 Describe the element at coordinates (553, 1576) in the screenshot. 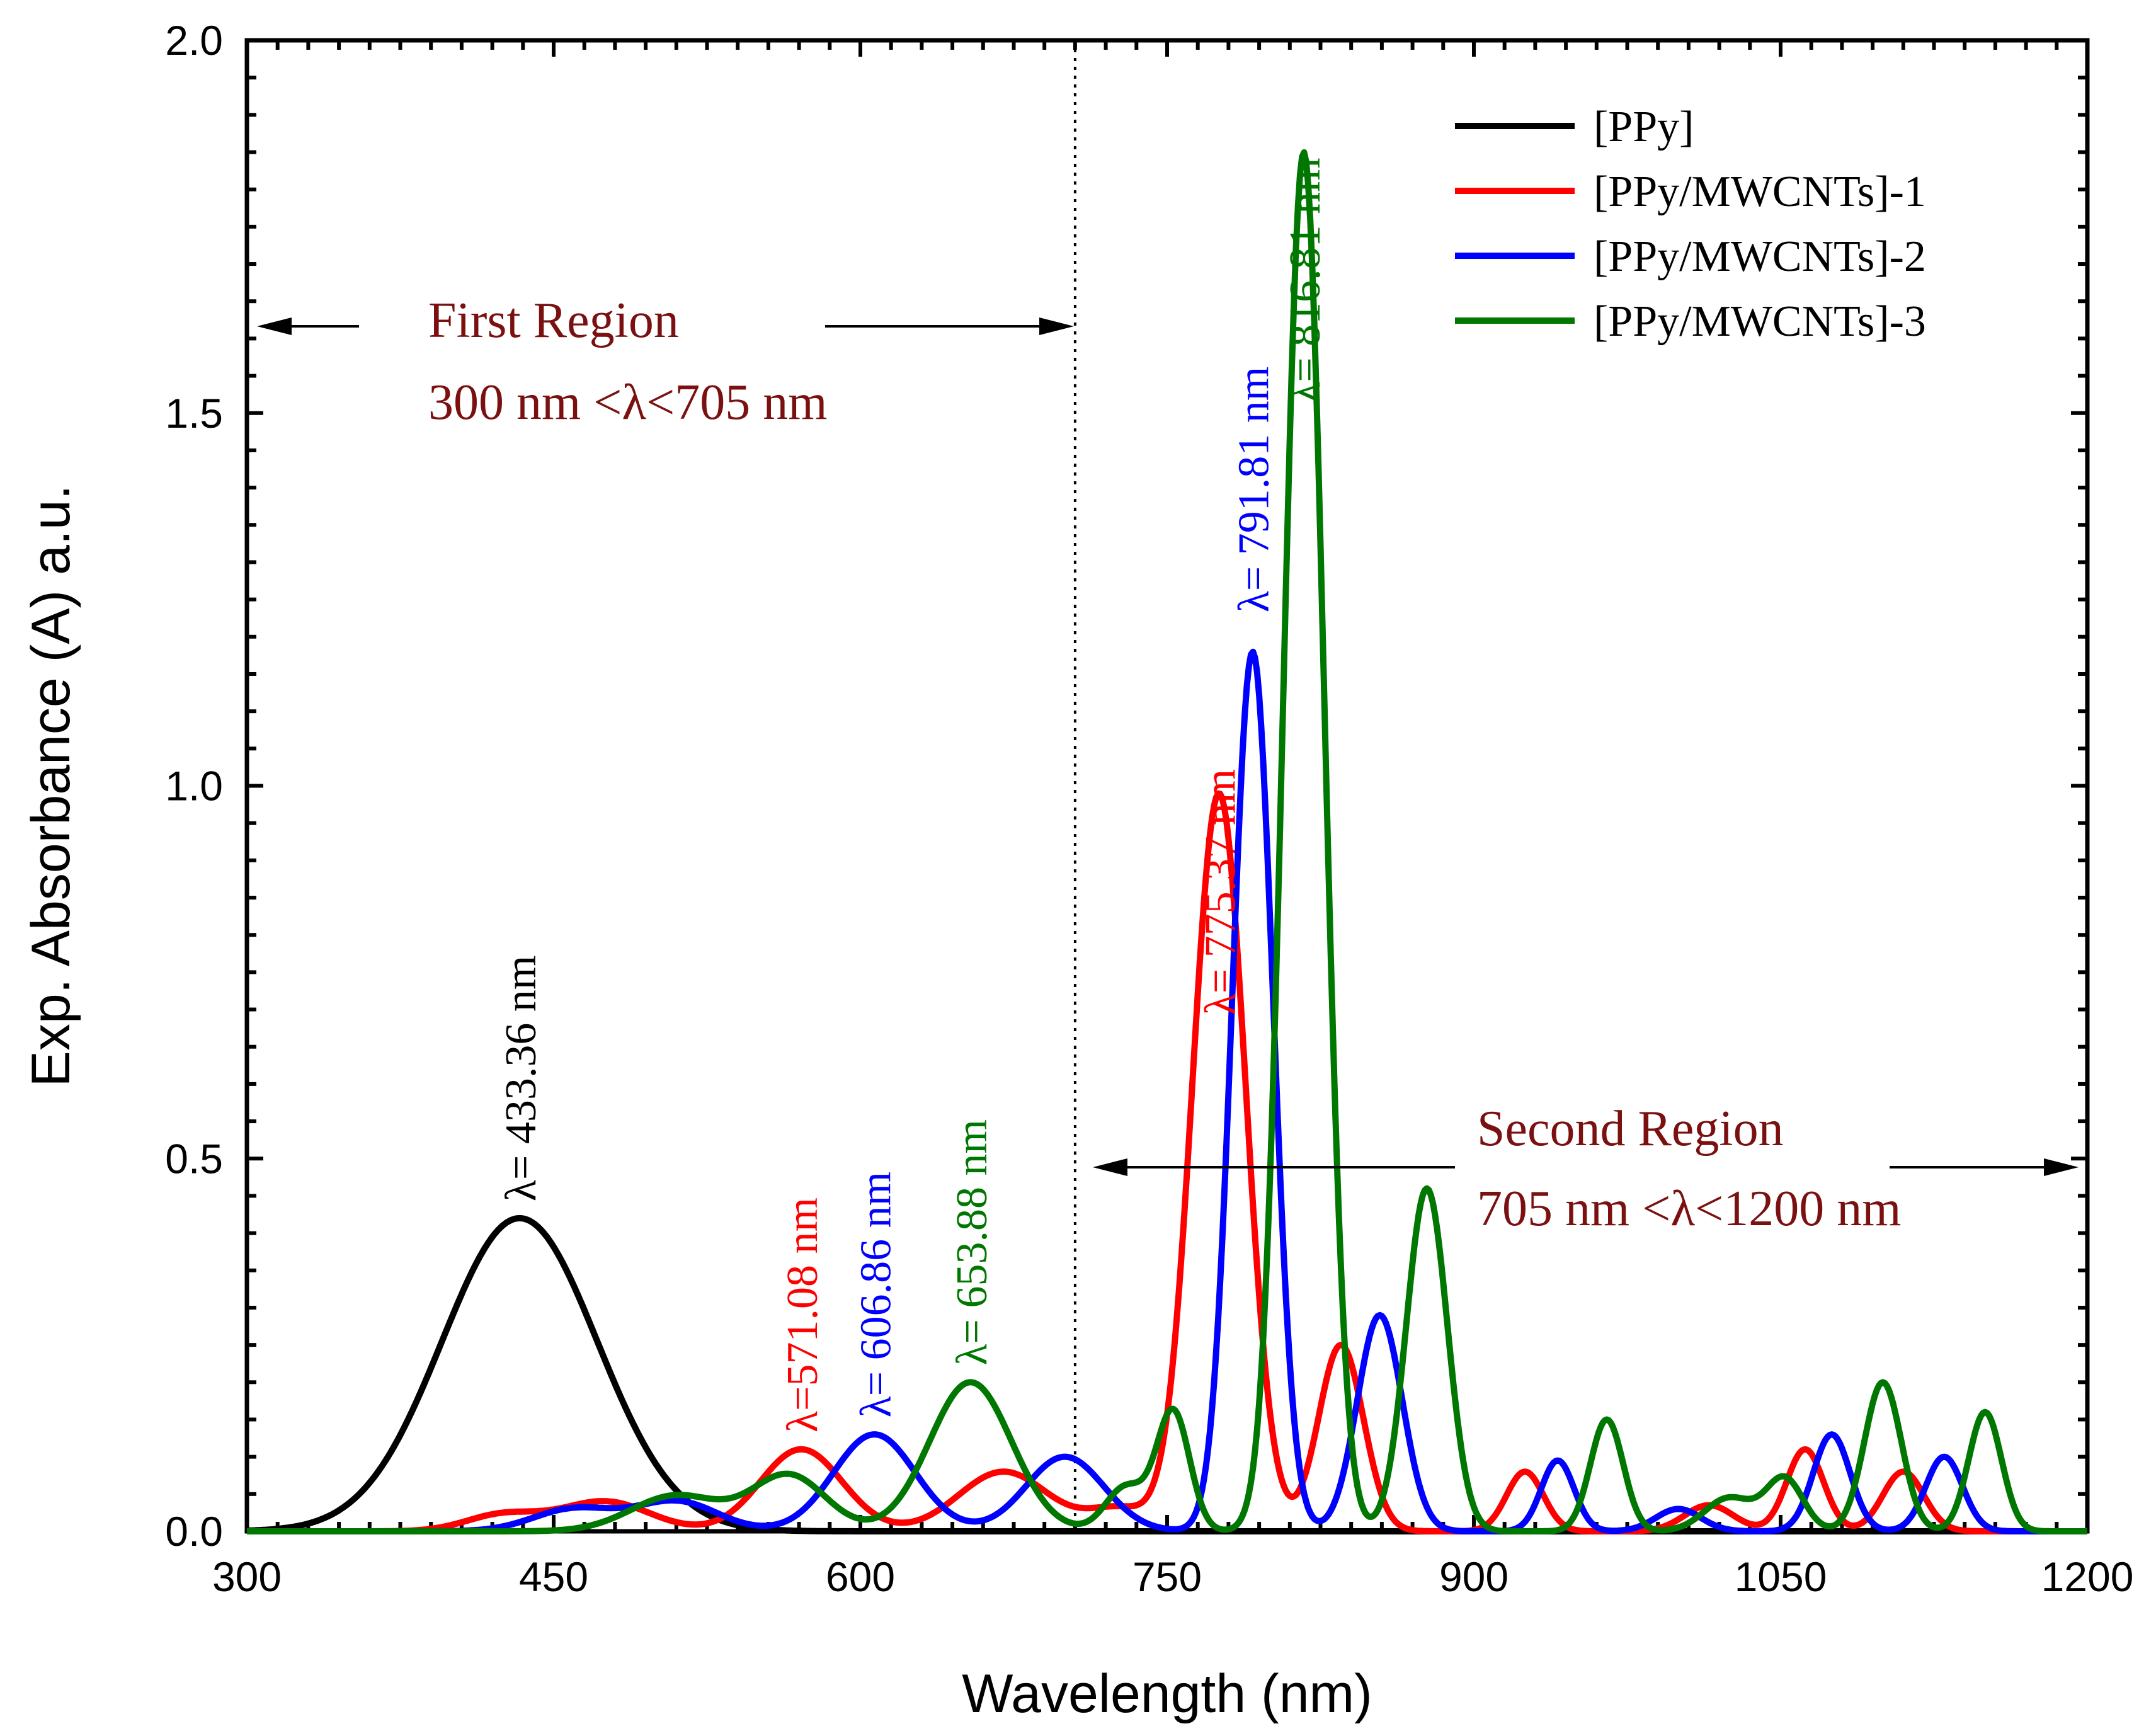

I see `x-tick-label: 450` at that location.